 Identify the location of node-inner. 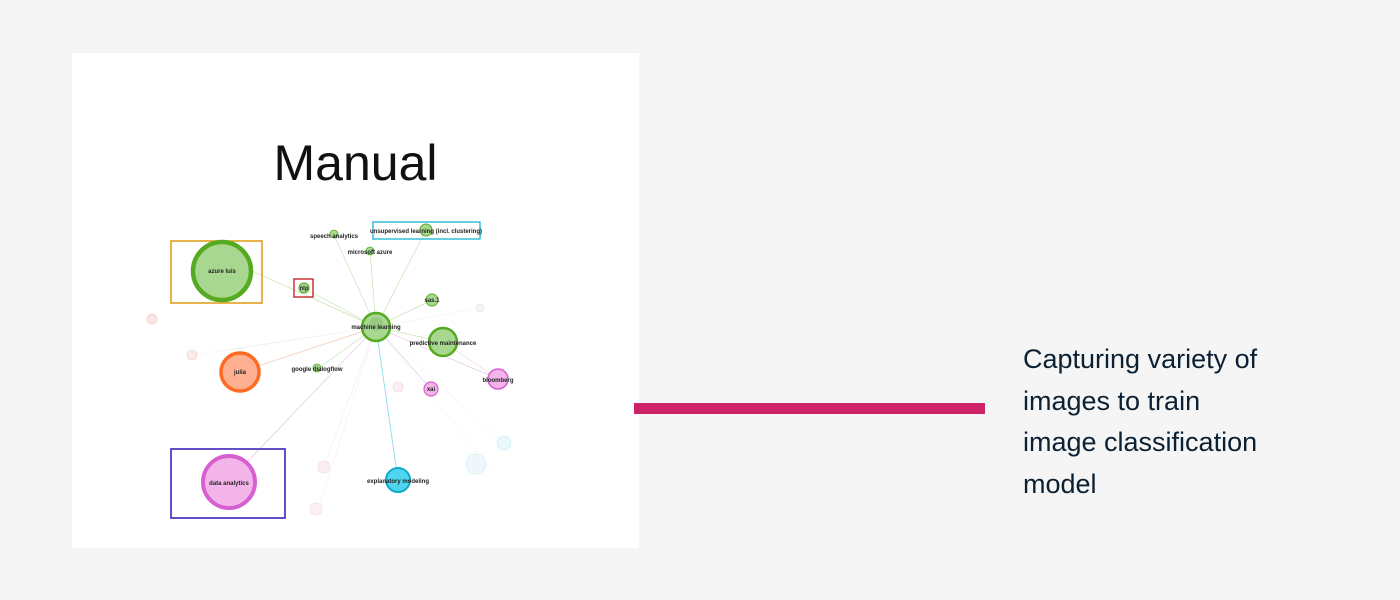
(376, 324).